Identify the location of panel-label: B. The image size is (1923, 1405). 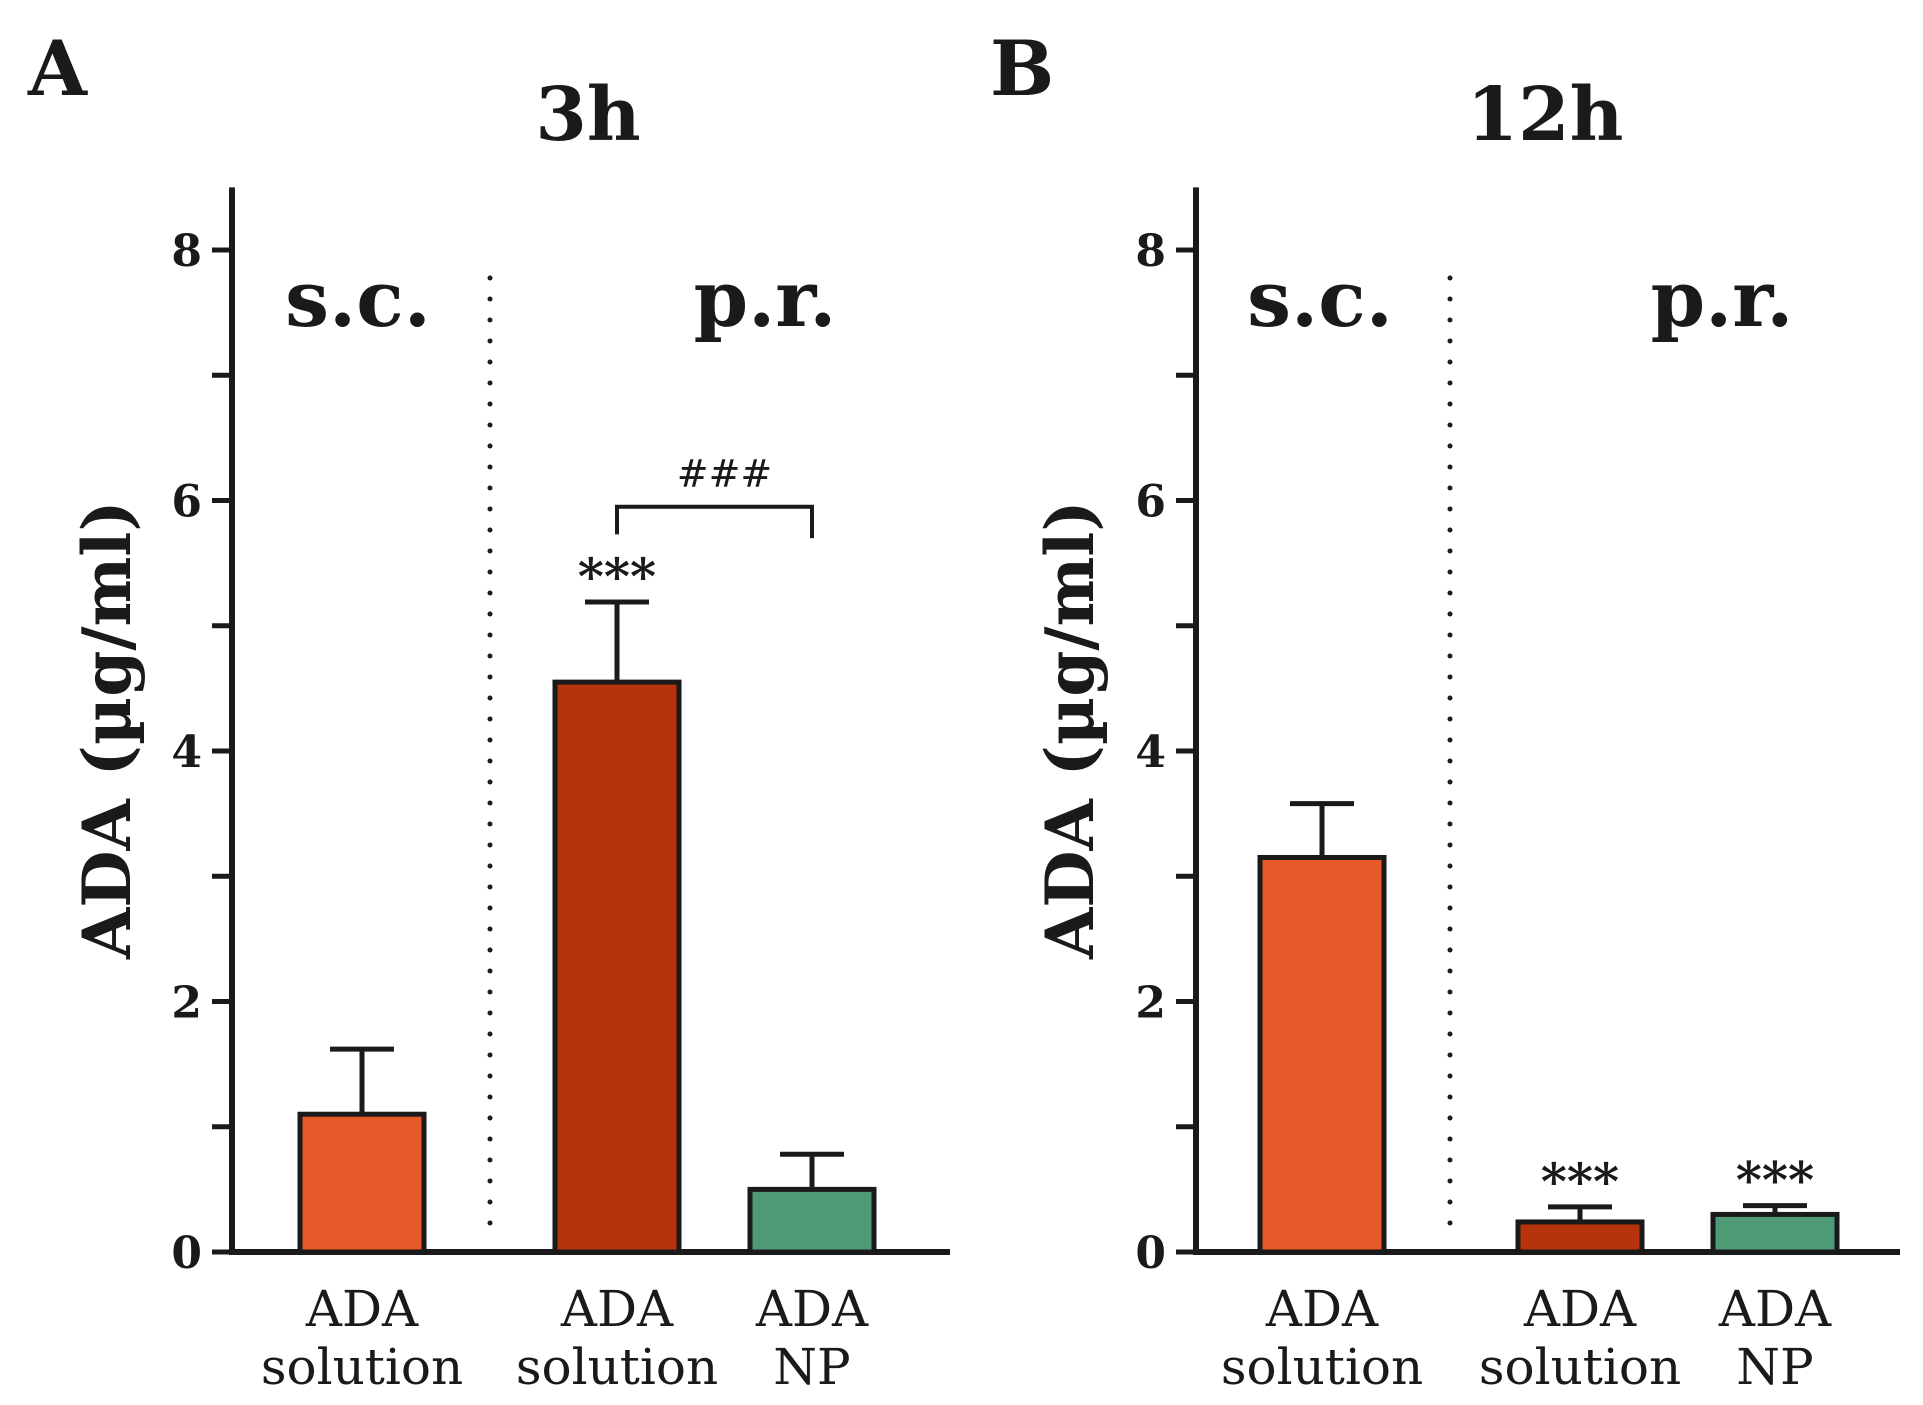
(1022, 68).